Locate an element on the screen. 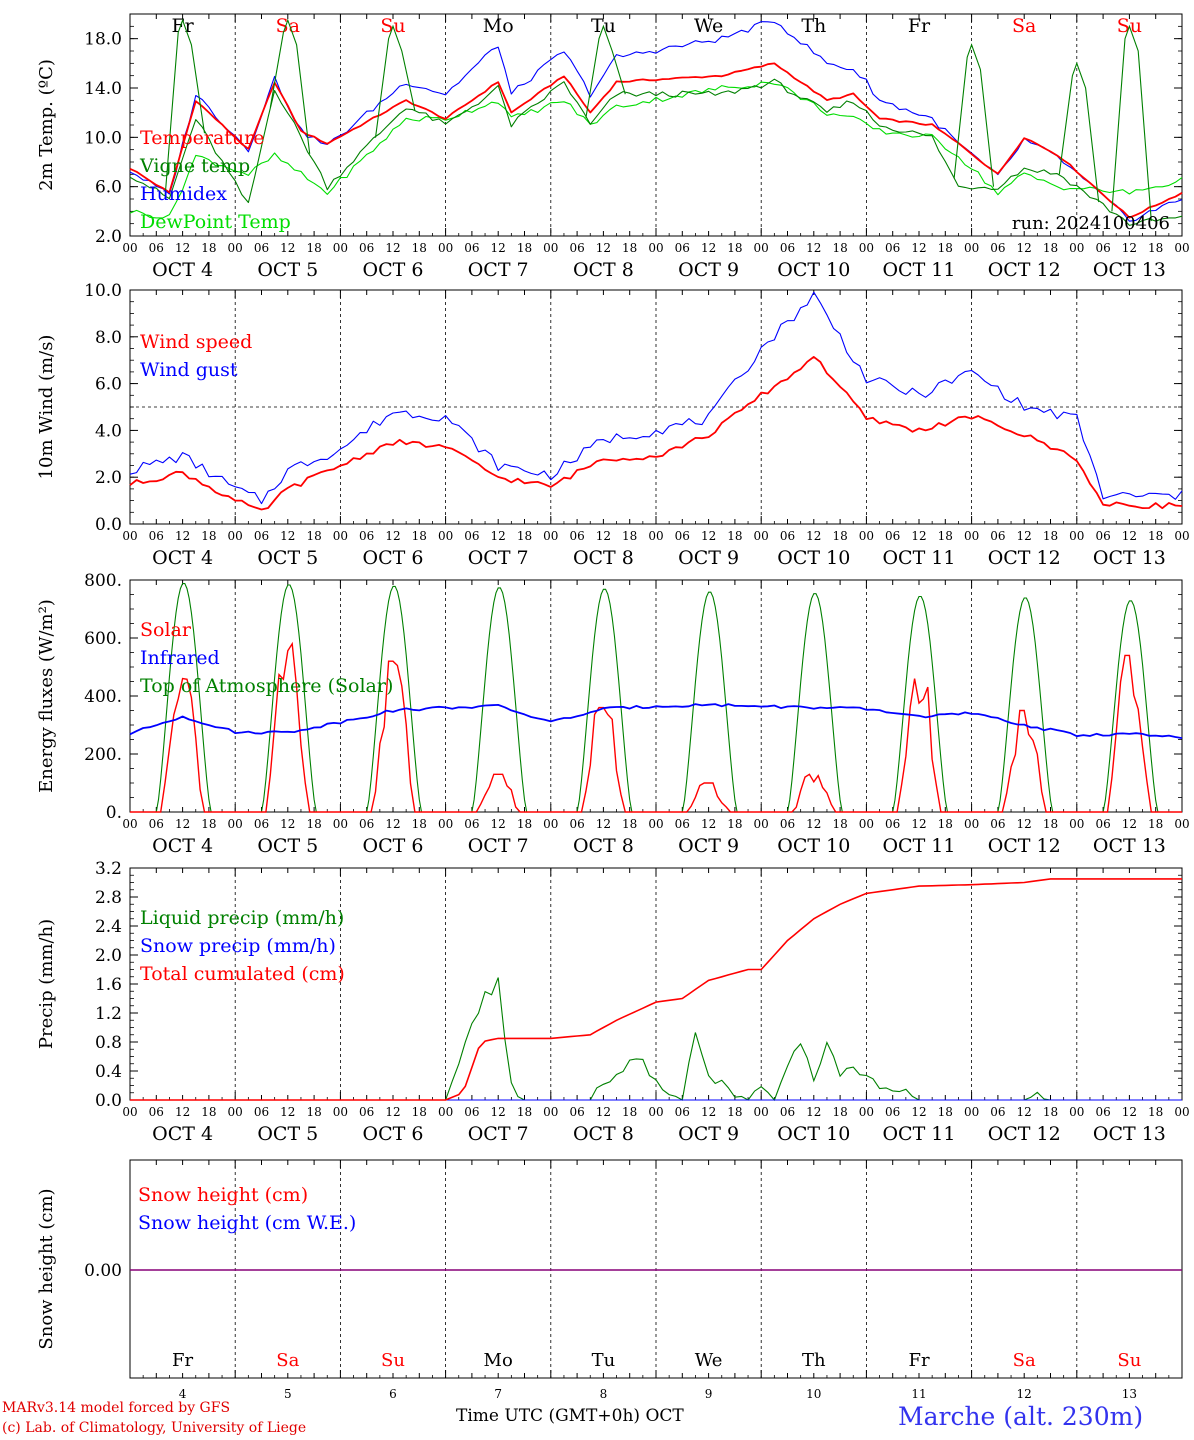 The width and height of the screenshot is (1194, 1440). date-label: OCT 5 is located at coordinates (287, 558).